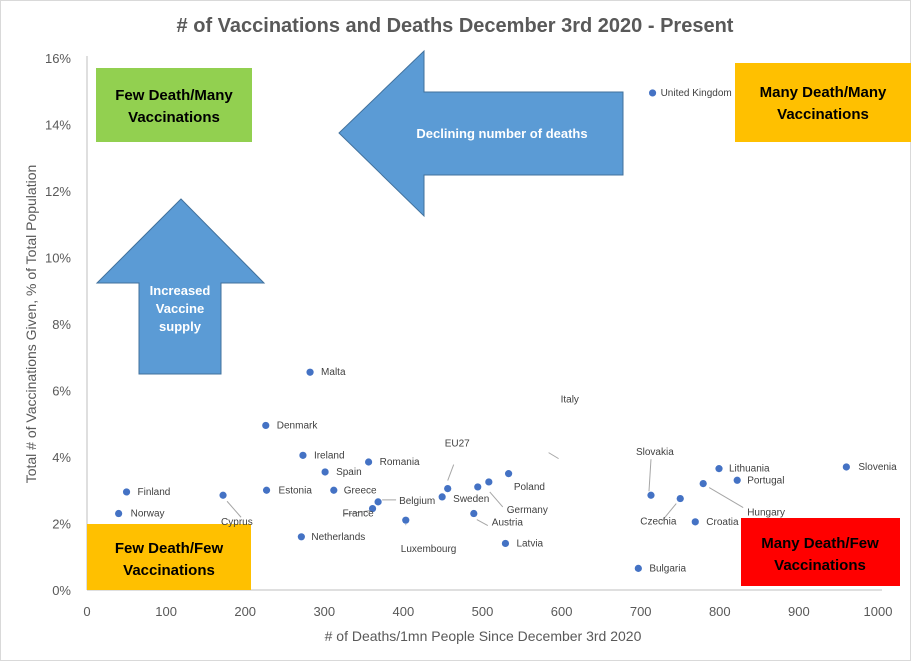 This screenshot has height=661, width=911. I want to click on label-romania: Romania, so click(400, 462).